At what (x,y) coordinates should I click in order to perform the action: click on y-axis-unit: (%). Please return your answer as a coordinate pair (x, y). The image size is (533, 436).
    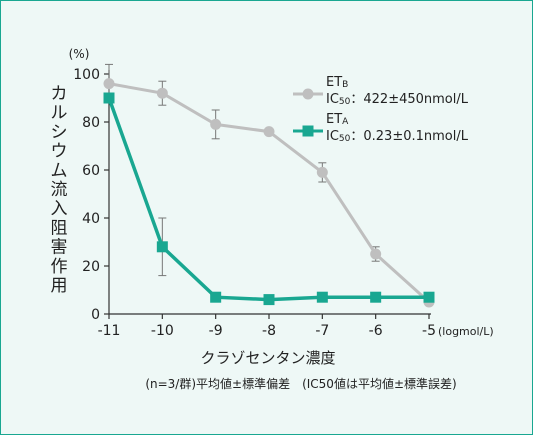
    Looking at the image, I should click on (79, 54).